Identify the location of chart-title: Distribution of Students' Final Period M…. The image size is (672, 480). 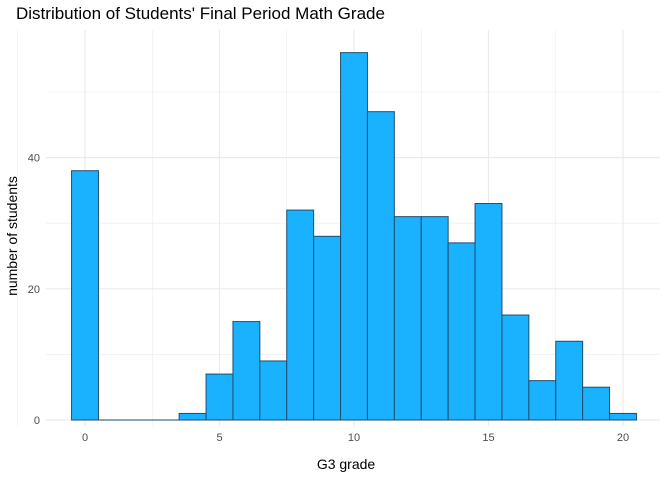
(200, 13).